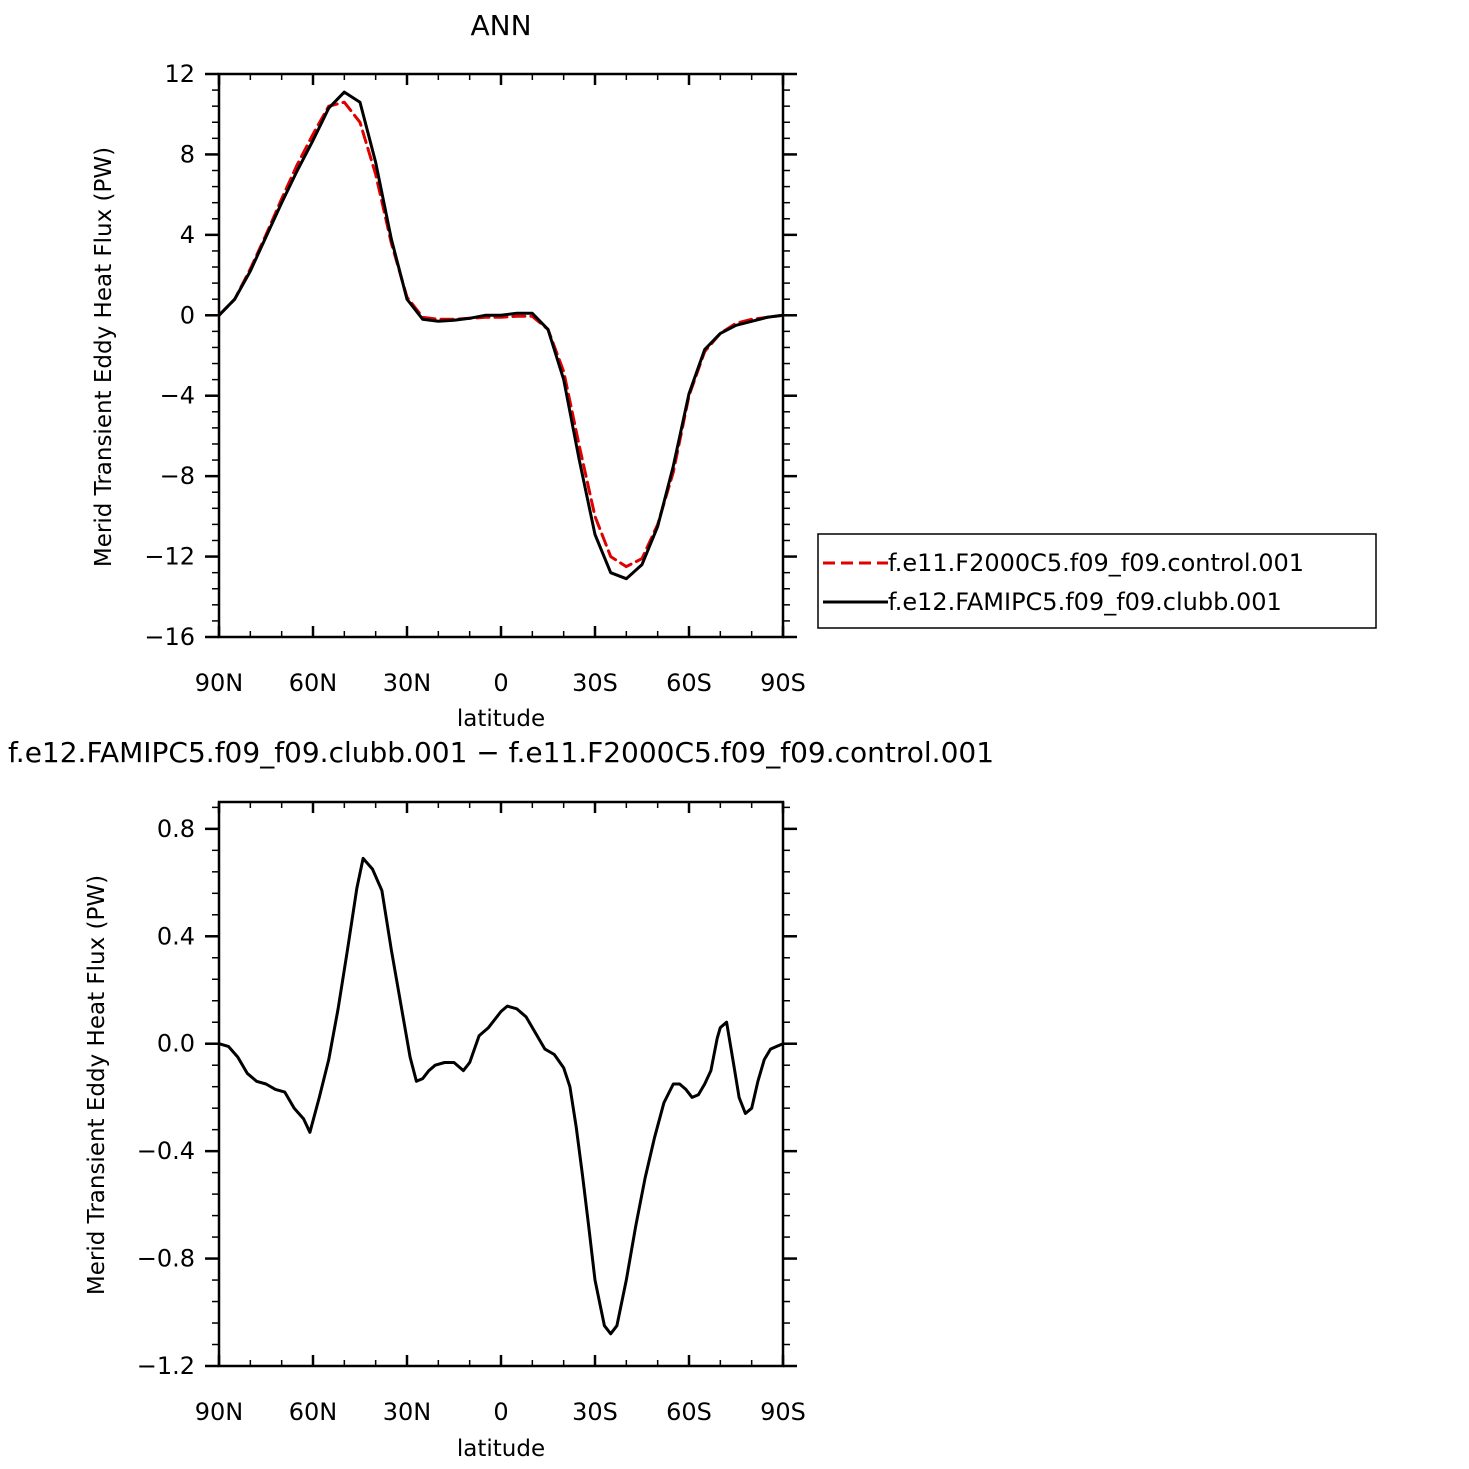  I want to click on bottom-y-axis-label: Merid Transient Eddy Heat Flux (PW), so click(97, 1085).